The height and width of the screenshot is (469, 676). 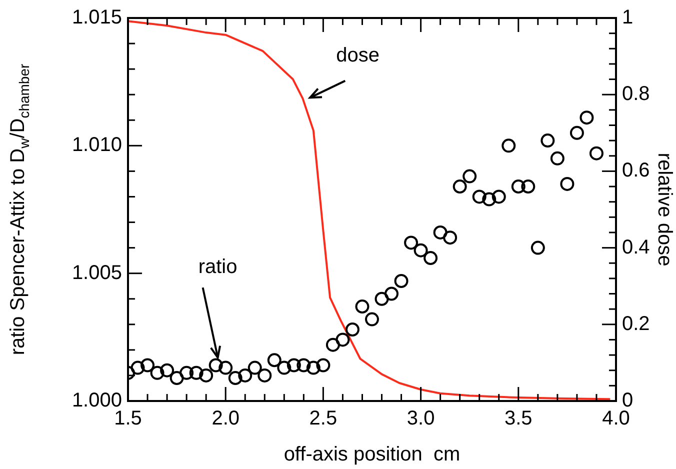 What do you see at coordinates (636, 171) in the screenshot?
I see `y2-tick-label: 0.6` at bounding box center [636, 171].